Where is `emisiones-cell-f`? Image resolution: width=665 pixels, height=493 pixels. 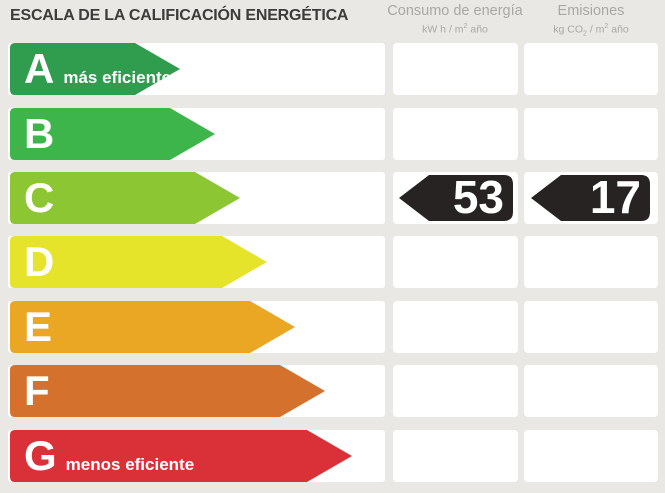 emisiones-cell-f is located at coordinates (591, 391).